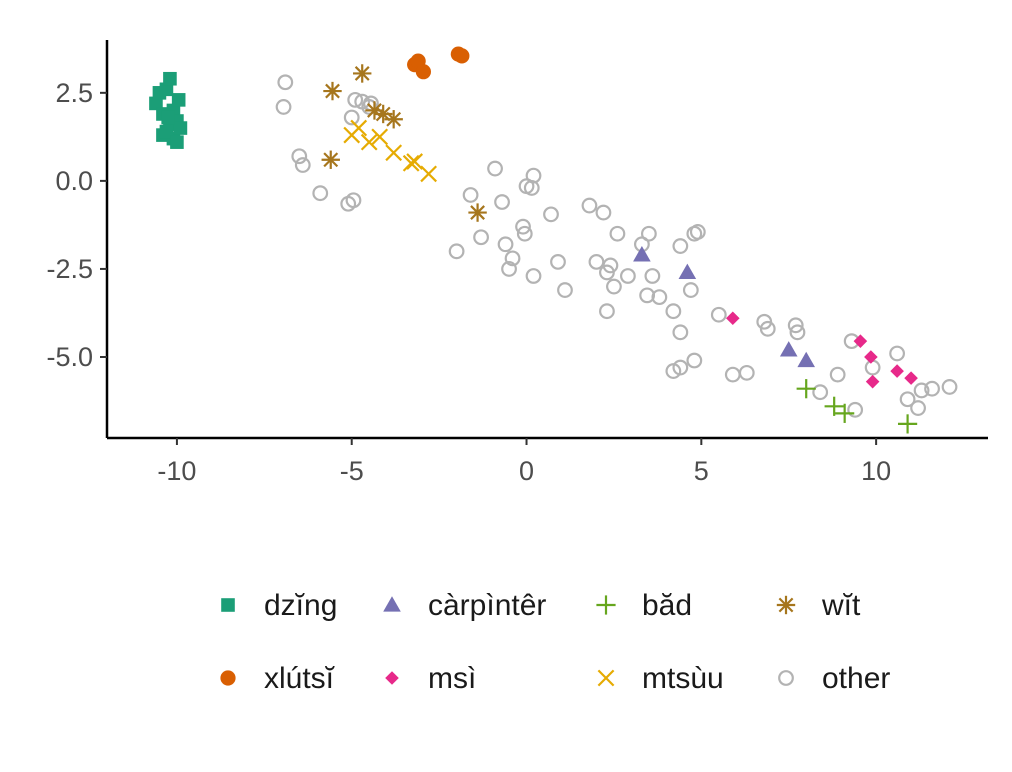 Image resolution: width=1012 pixels, height=772 pixels. What do you see at coordinates (74, 181) in the screenshot?
I see `y-tick-label: 0.0` at bounding box center [74, 181].